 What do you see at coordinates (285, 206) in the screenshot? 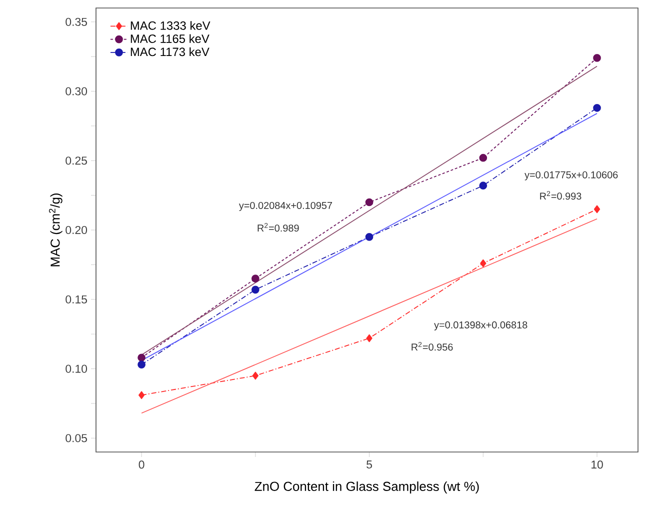
I see `annotation: y=0.02084x+0.10957` at bounding box center [285, 206].